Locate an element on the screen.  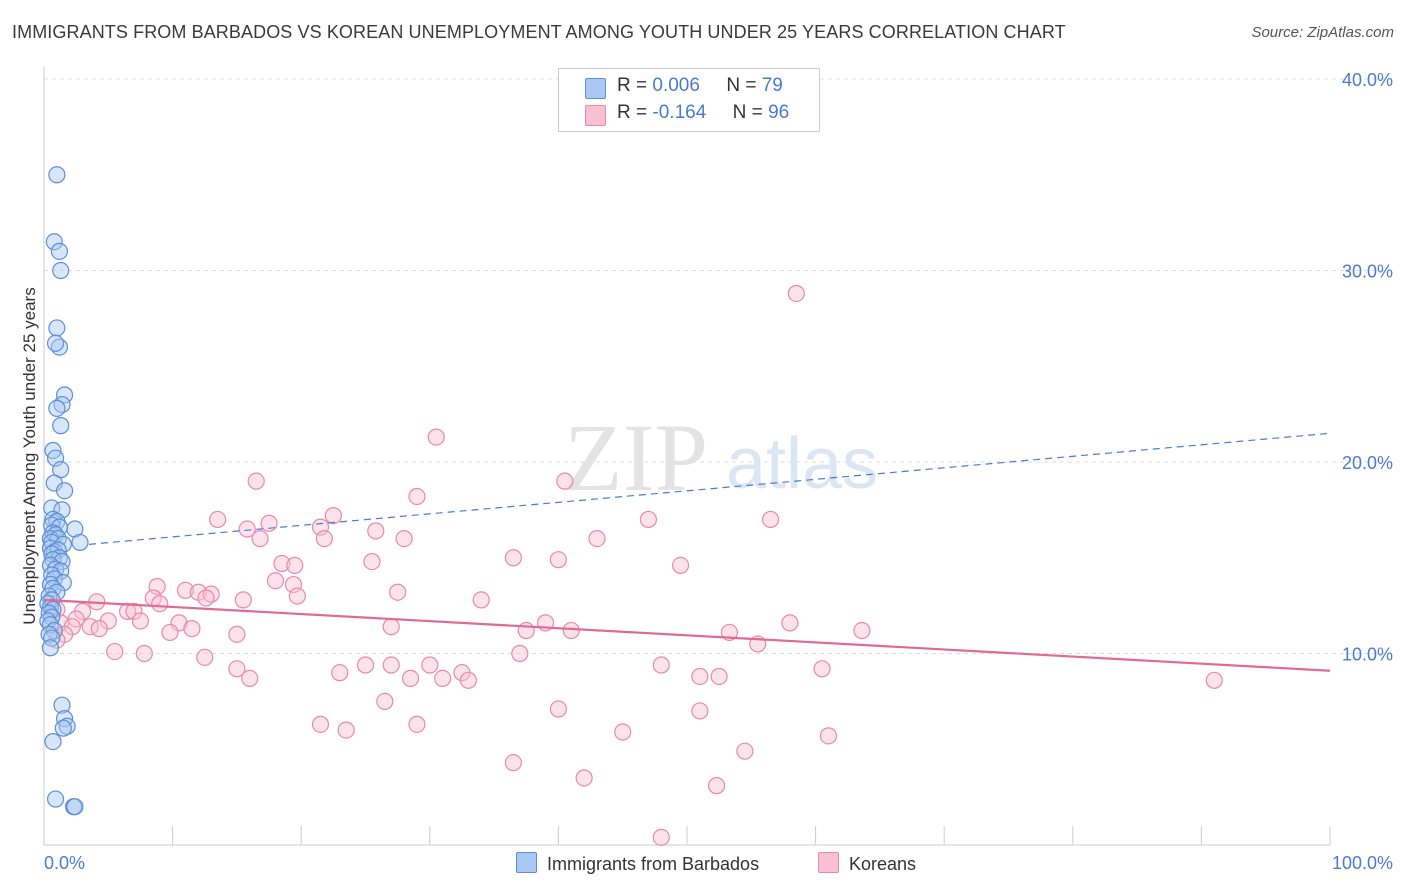
y-tick-label: 10.0% is located at coordinates (1367, 655).